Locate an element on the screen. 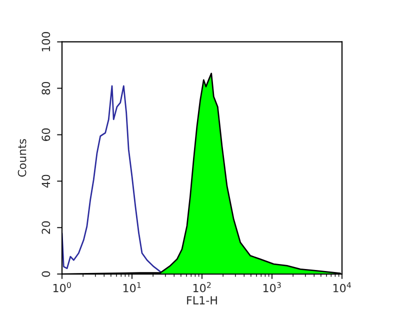  x-tick-label: 10$^{3}$ is located at coordinates (272, 287).